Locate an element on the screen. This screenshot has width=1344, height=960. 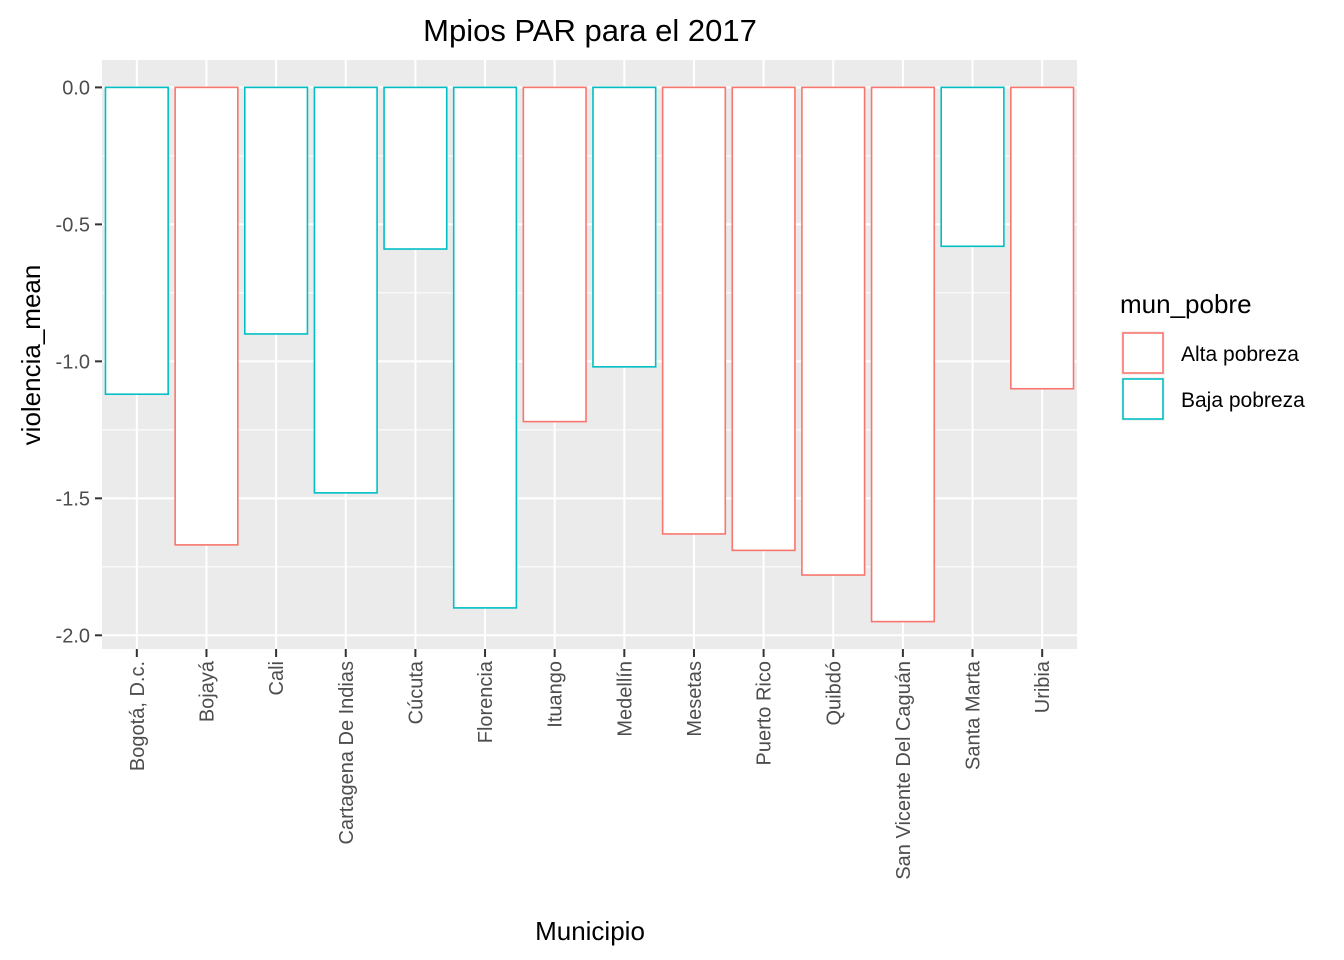
y-tick-label: -1.5 is located at coordinates (73, 499).